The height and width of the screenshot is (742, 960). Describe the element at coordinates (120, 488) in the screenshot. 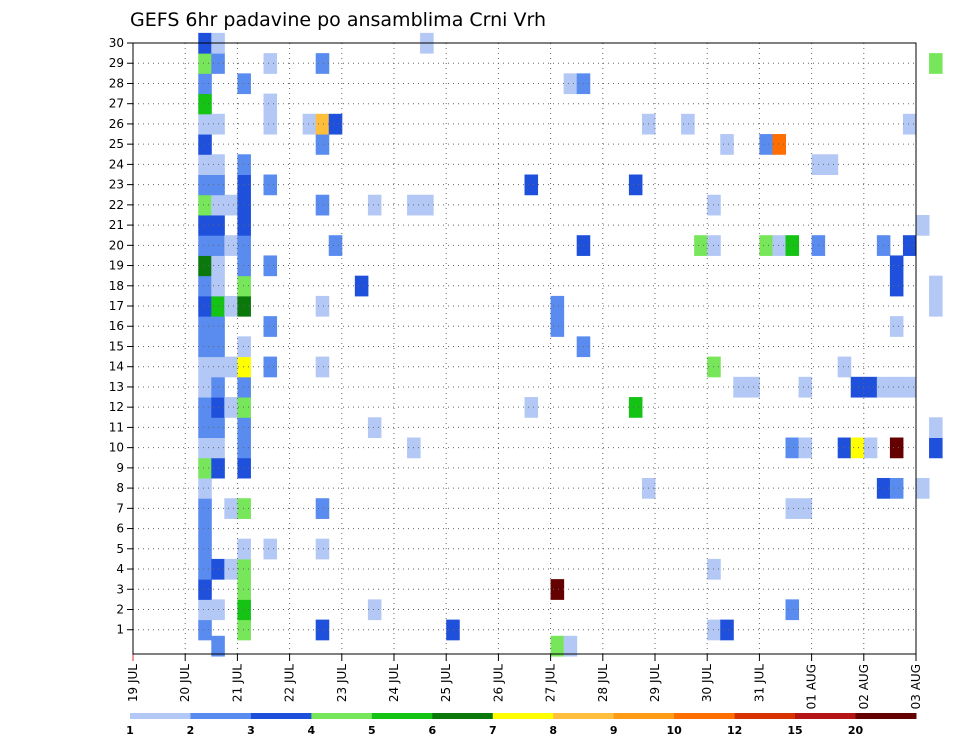

I see `y-tick-label-8: 8` at that location.